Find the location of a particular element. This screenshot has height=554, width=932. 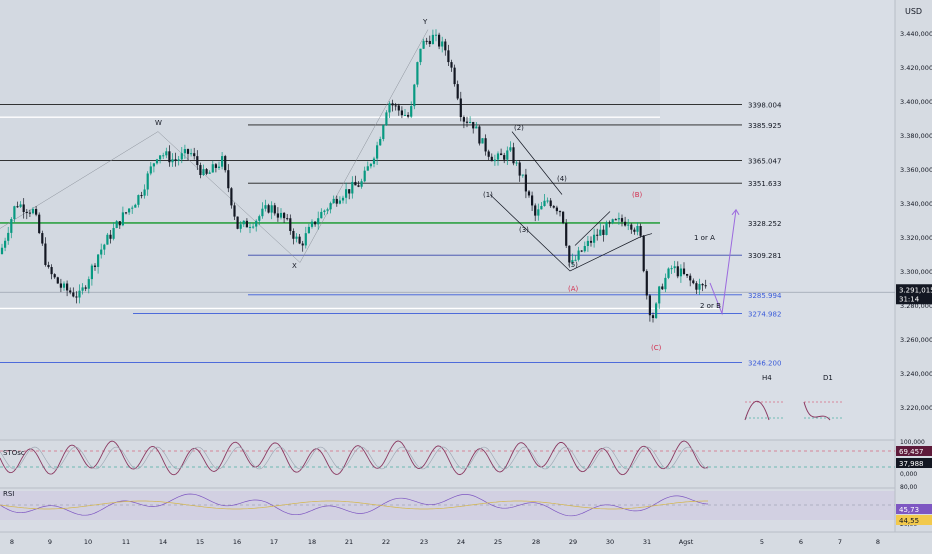

time-tick: 14 is located at coordinates (163, 542).